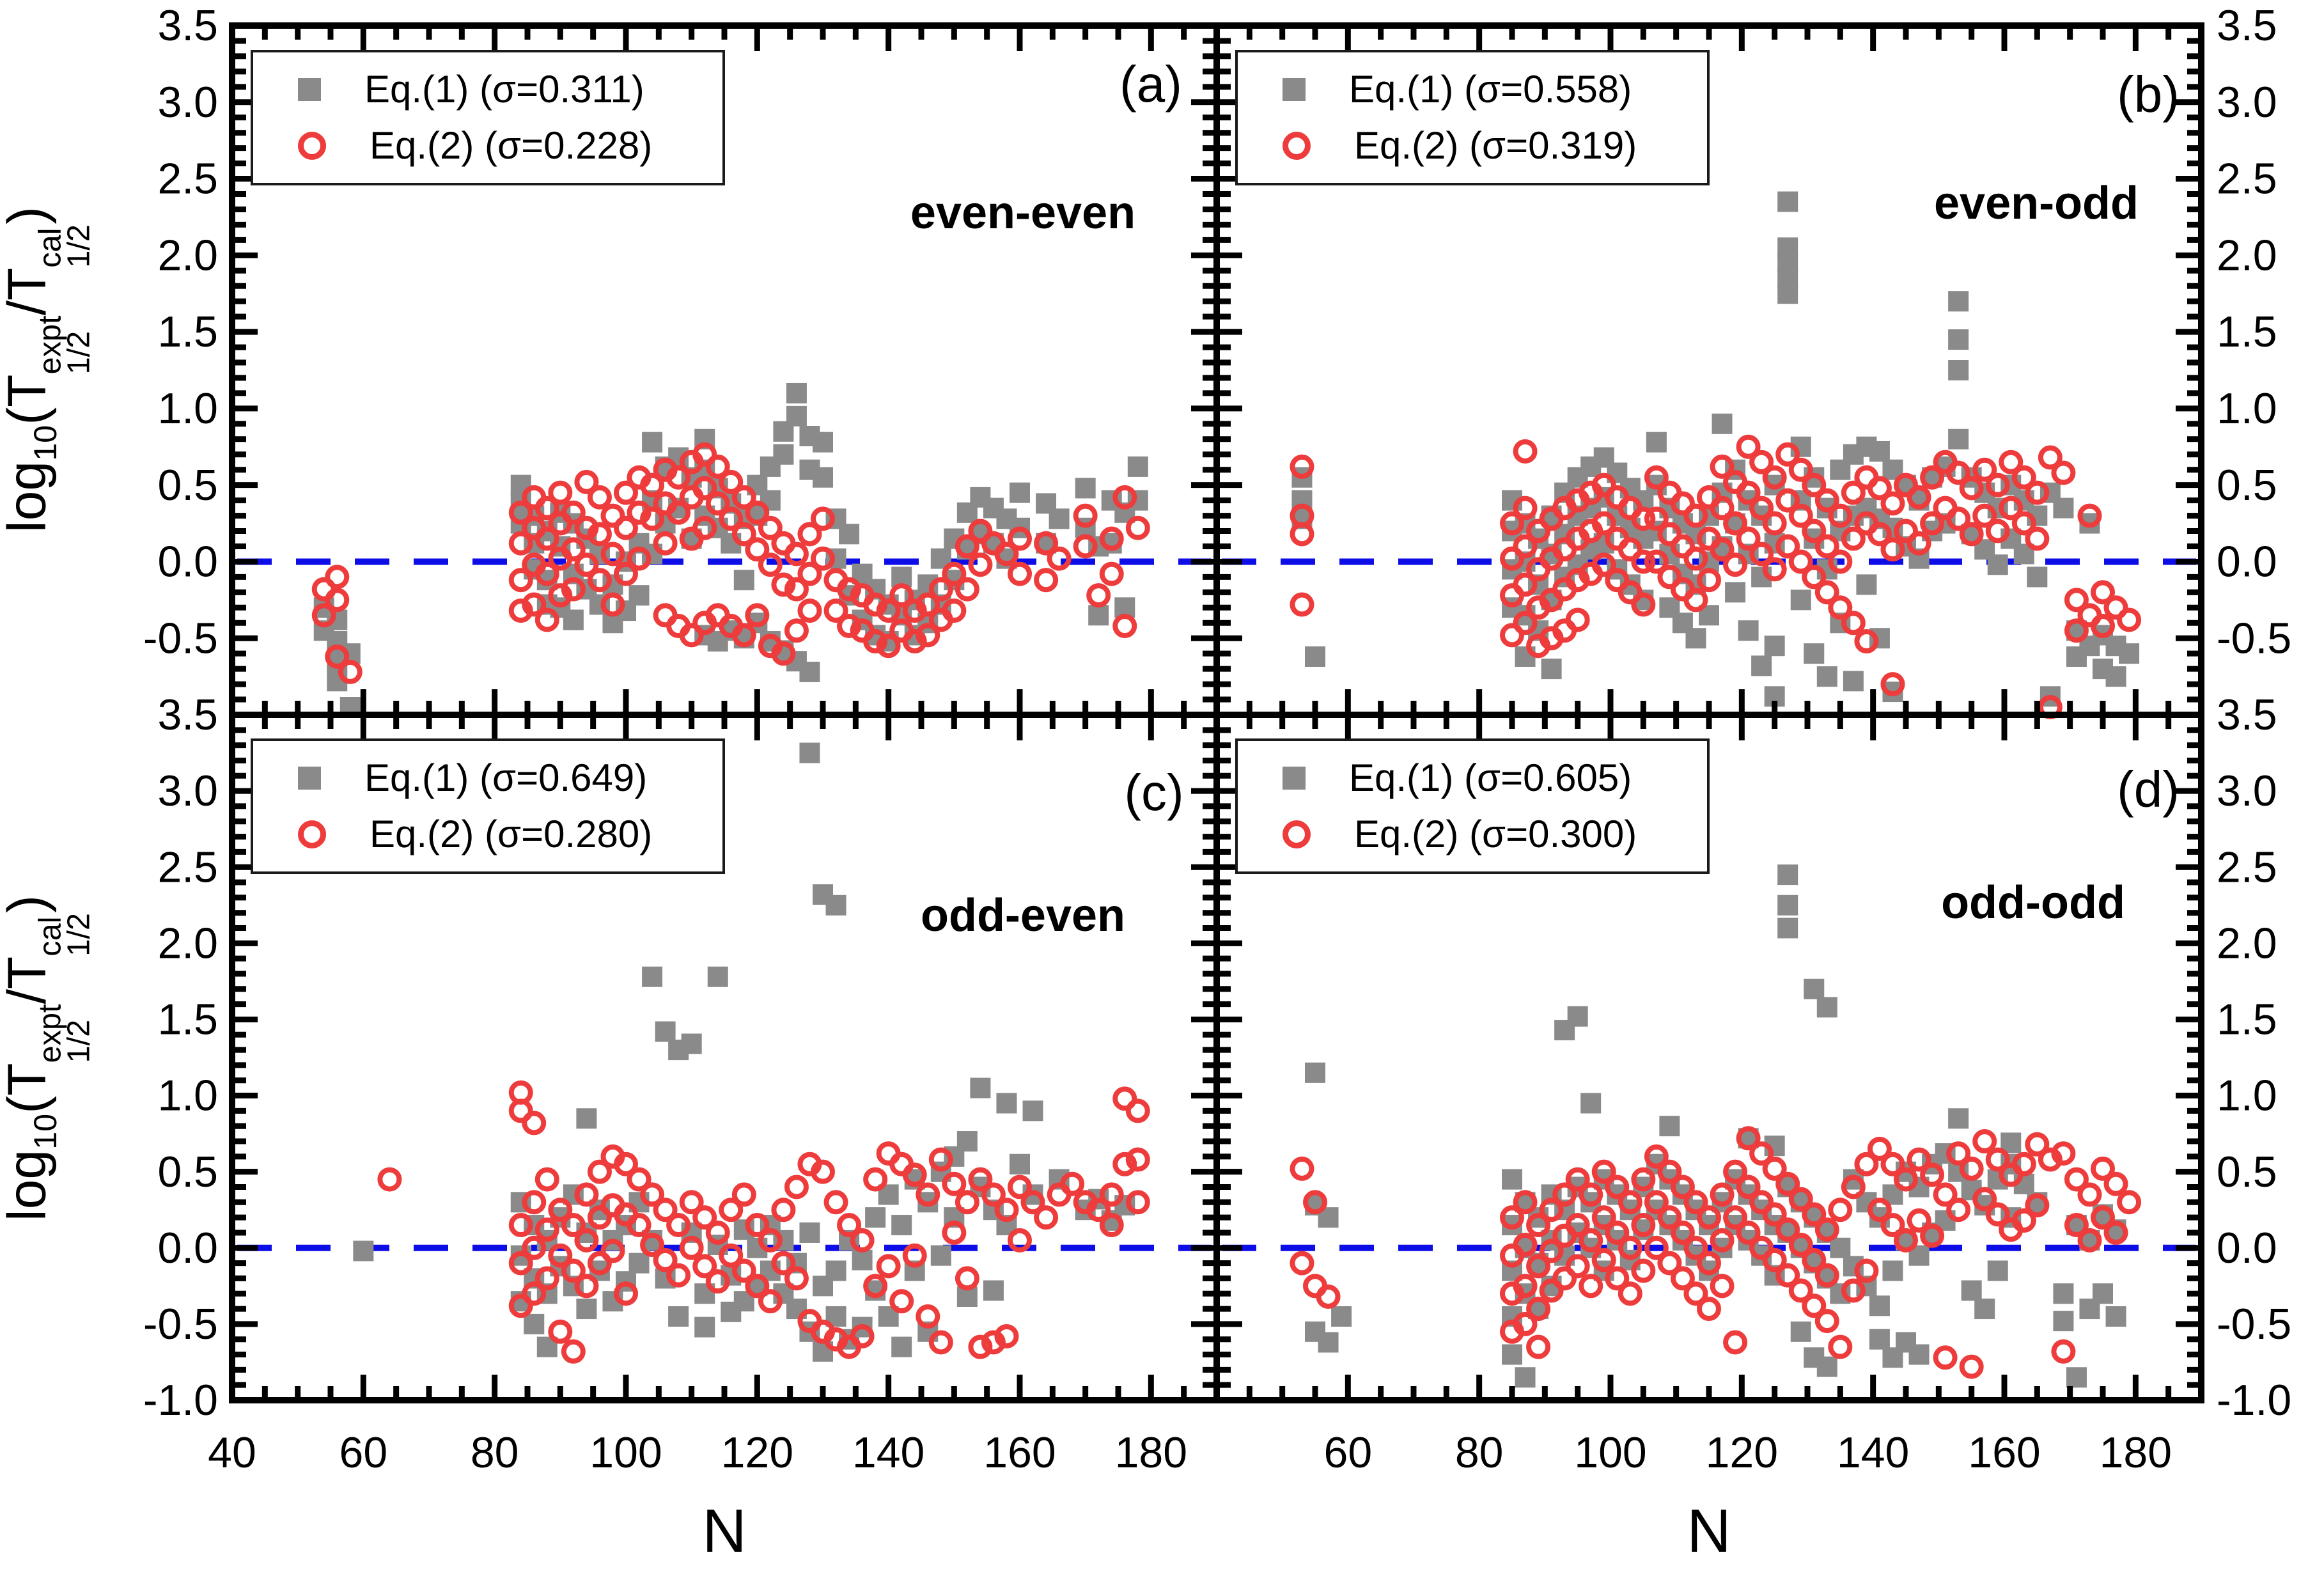 This screenshot has width=2324, height=1585. I want to click on legend-panel-a: Eq.(1) (σ=0.311) Eq.(2) (σ=0.228), so click(488, 117).